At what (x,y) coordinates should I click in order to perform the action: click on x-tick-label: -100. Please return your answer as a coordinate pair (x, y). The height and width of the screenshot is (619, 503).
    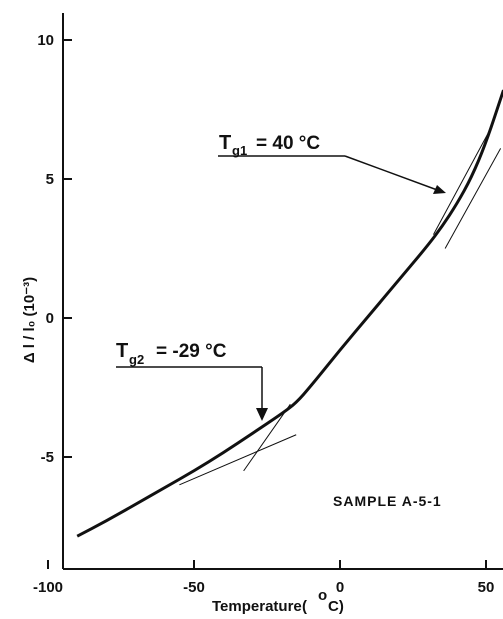
    Looking at the image, I should click on (48, 587).